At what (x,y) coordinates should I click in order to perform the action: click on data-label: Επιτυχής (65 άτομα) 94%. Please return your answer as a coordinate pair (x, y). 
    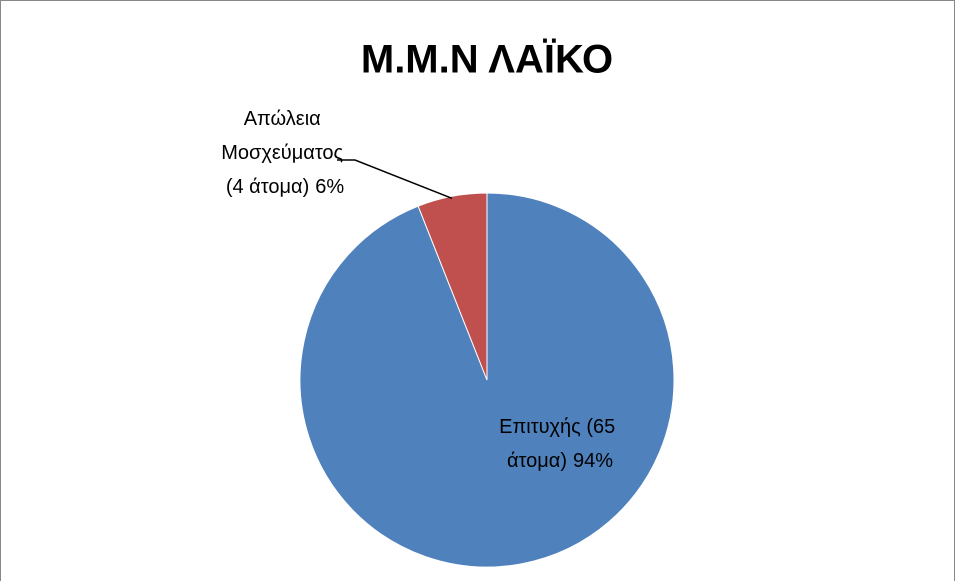
    Looking at the image, I should click on (560, 444).